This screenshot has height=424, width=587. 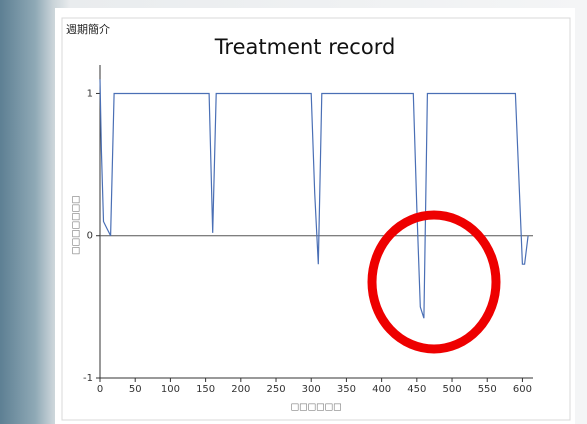 What do you see at coordinates (275, 389) in the screenshot?
I see `x-tick-label: 250` at bounding box center [275, 389].